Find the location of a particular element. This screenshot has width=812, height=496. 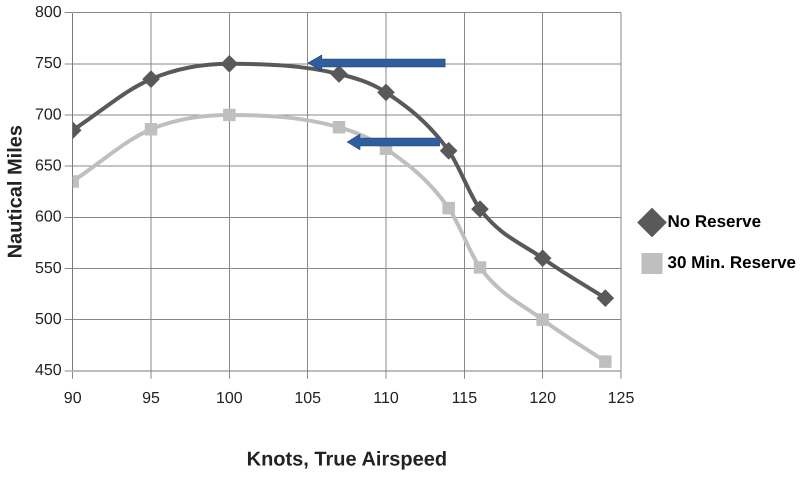

x-tick-label: 105 is located at coordinates (308, 398).